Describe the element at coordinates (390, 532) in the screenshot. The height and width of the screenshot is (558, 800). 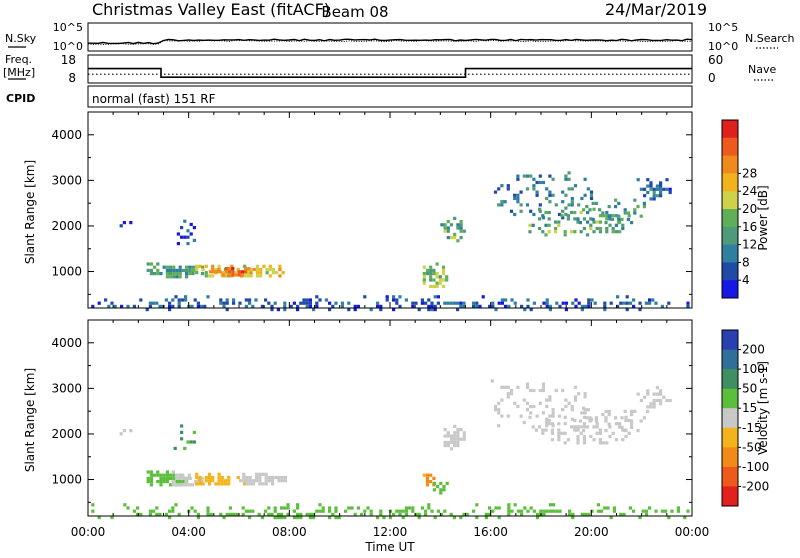
I see `time-x-tick-label: 12:00` at that location.